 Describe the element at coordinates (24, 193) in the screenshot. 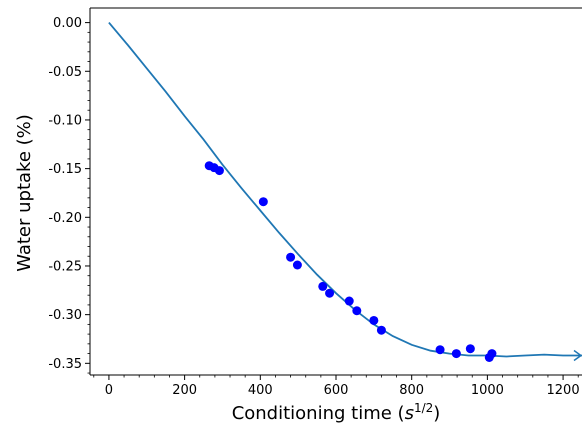

I see `y-axis-title: Water uptake (%)` at that location.